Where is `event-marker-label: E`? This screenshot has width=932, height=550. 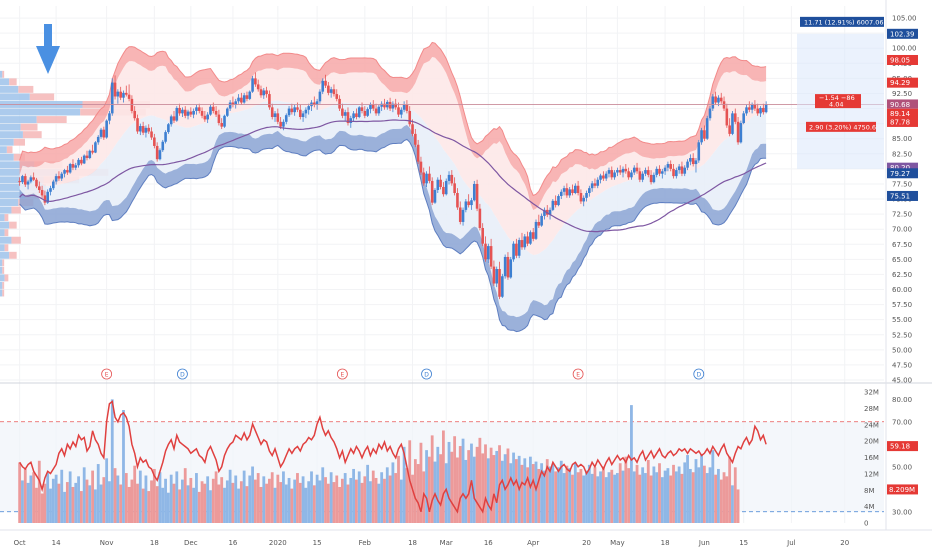
event-marker-label: E is located at coordinates (342, 374).